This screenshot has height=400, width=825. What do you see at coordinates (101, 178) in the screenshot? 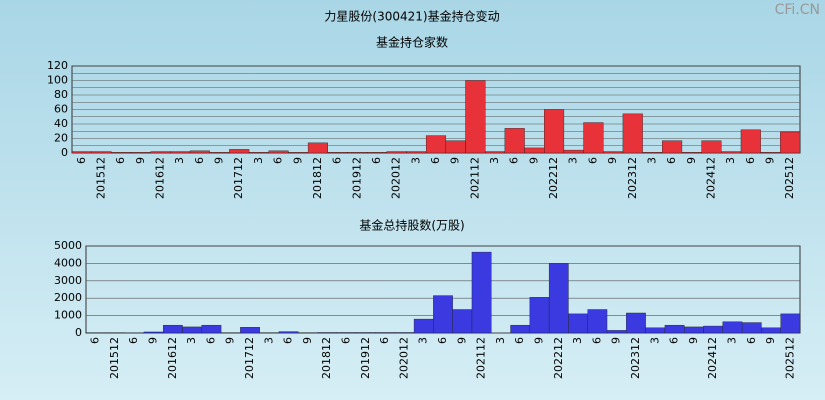
I see `x-tick-label: 201512` at bounding box center [101, 178].